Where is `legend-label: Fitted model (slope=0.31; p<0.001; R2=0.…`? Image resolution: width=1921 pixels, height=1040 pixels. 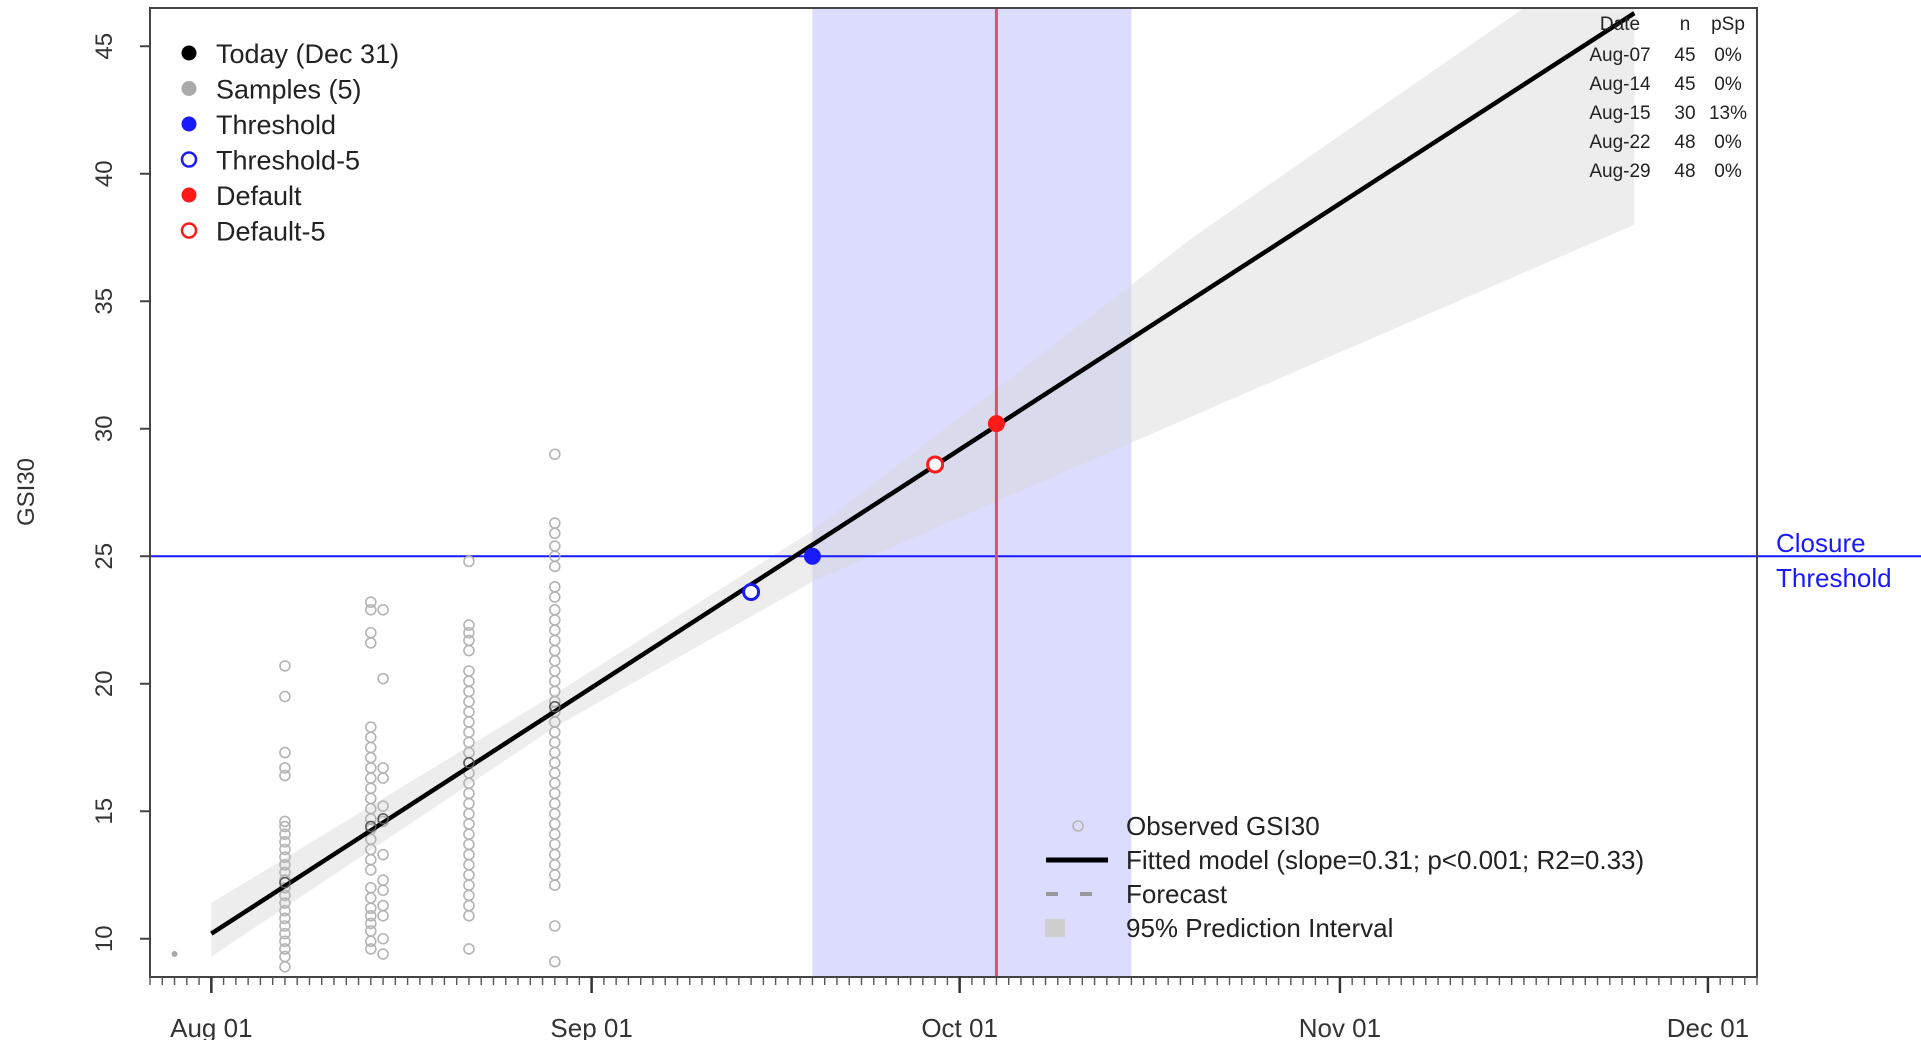 legend-label: Fitted model (slope=0.31; p<0.001; R2=0.… is located at coordinates (1385, 860).